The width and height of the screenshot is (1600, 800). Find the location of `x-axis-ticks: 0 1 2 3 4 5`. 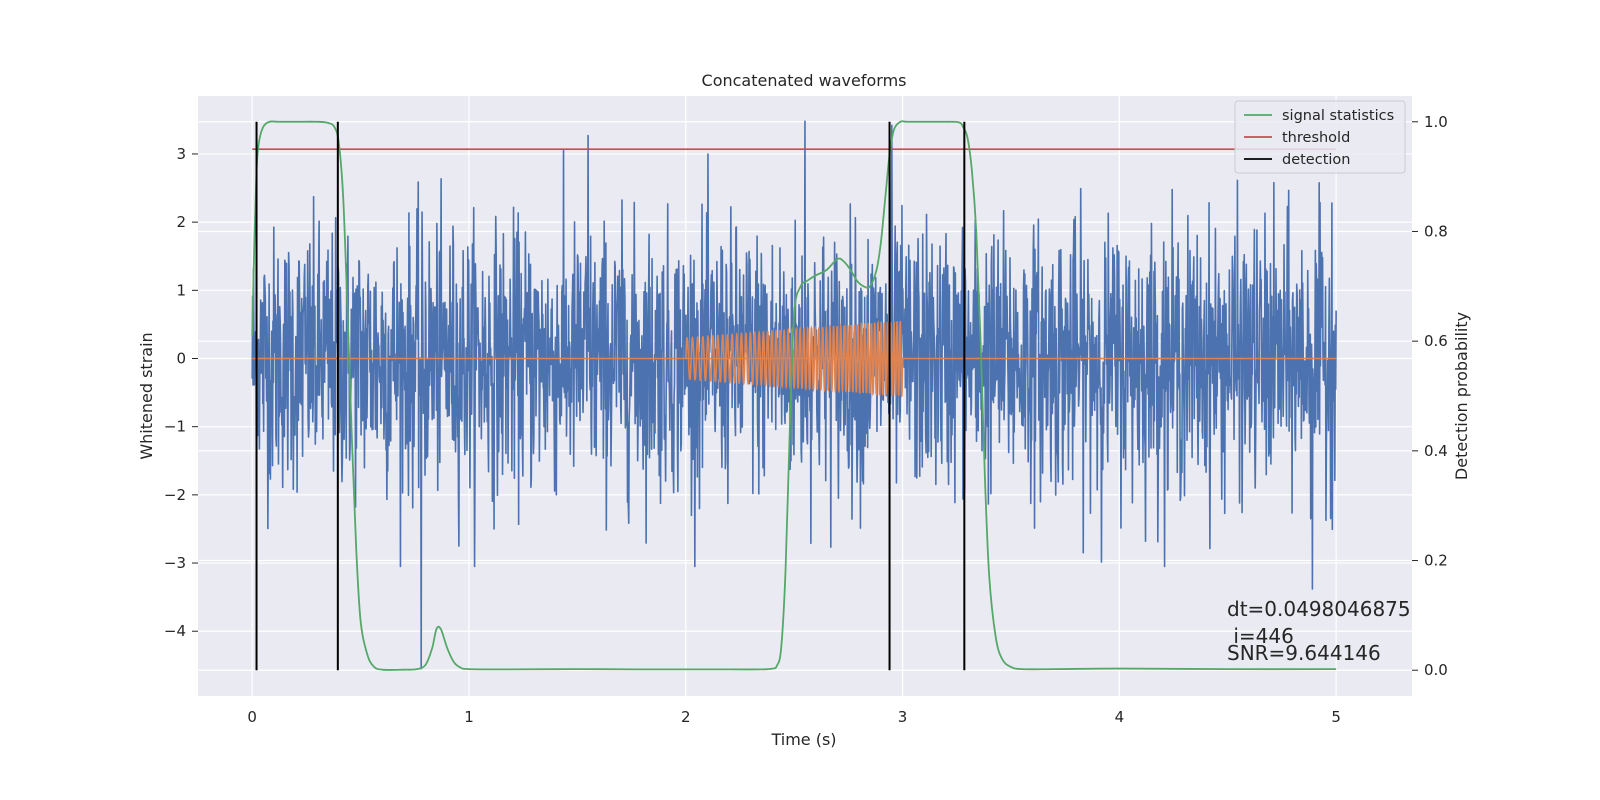

x-axis-ticks: 0 1 2 3 4 5 is located at coordinates (793, 717).